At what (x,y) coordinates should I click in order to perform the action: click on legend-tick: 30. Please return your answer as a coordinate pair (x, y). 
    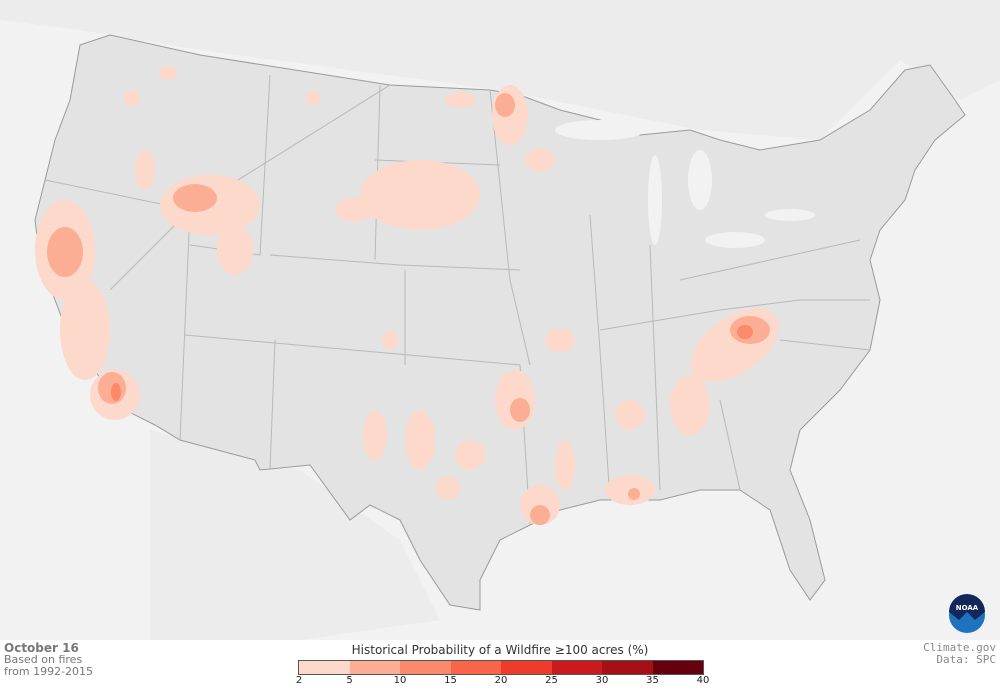
    Looking at the image, I should click on (602, 680).